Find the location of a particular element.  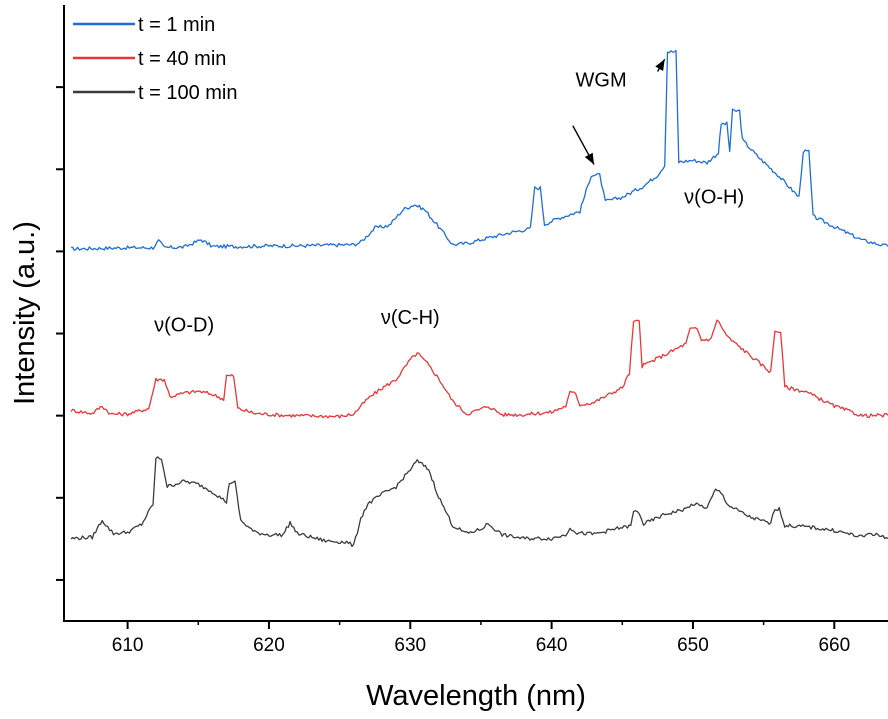

x-axis-label: Wavelength (nm) is located at coordinates (476, 696).